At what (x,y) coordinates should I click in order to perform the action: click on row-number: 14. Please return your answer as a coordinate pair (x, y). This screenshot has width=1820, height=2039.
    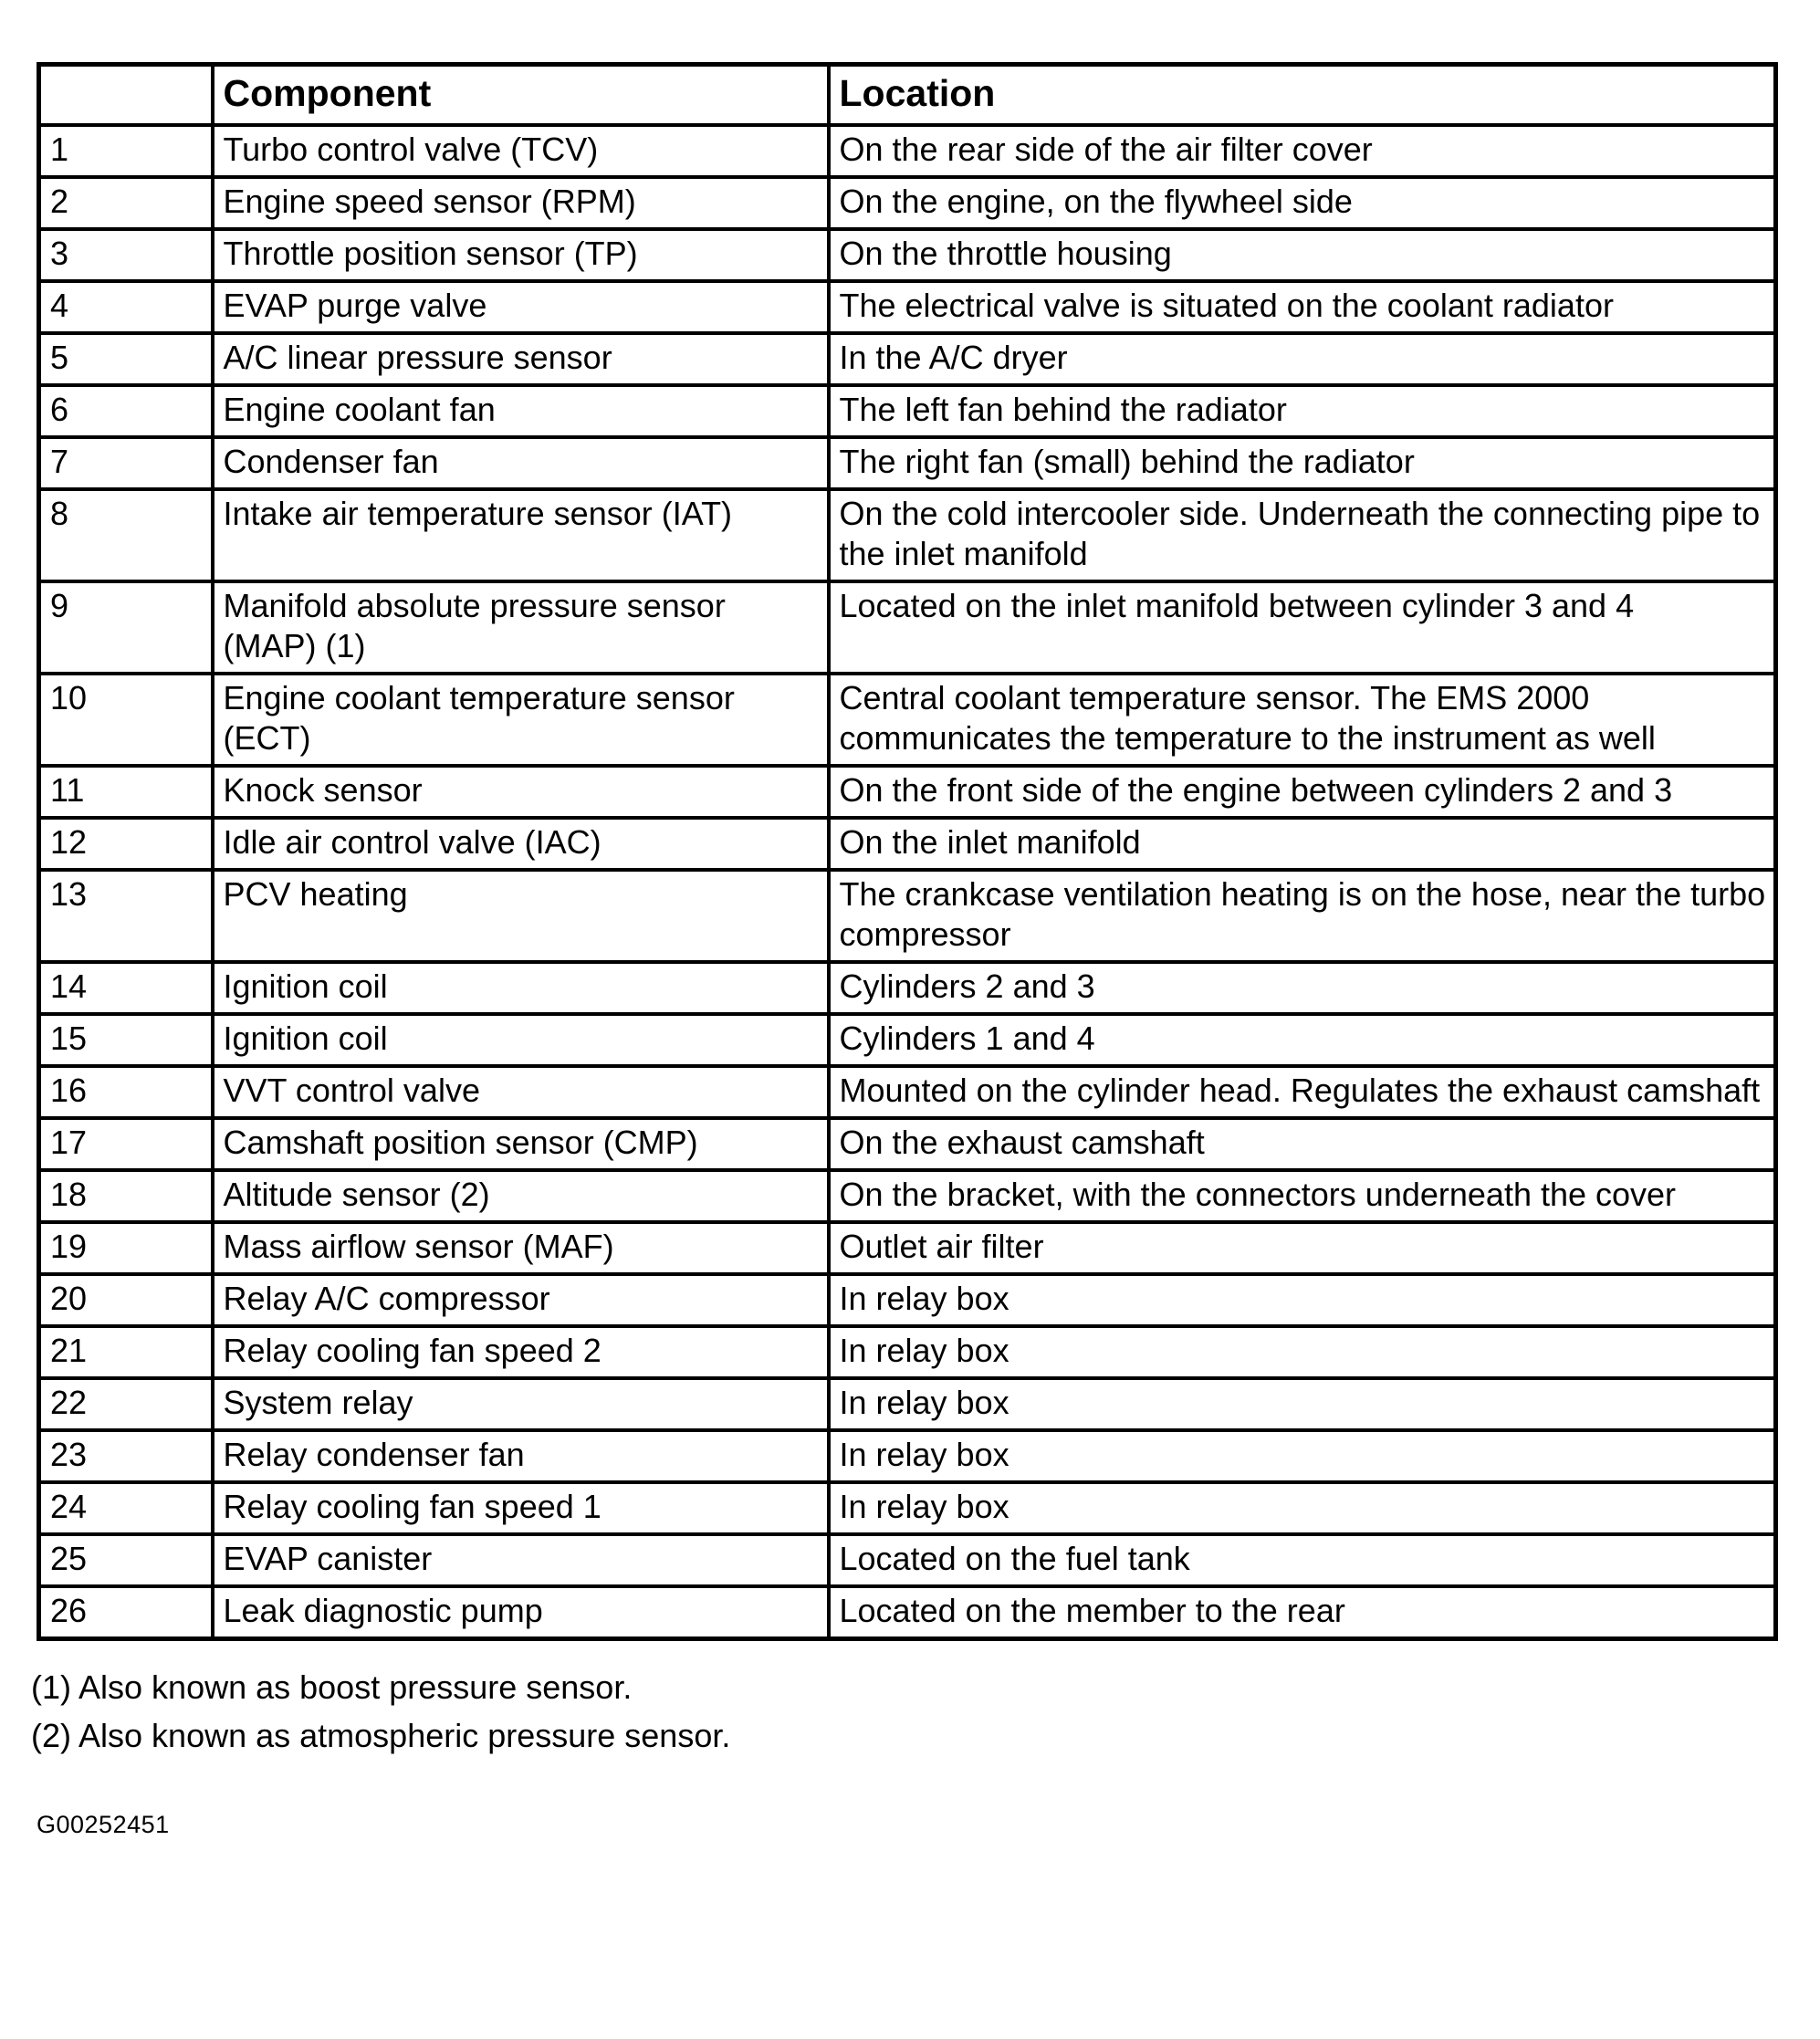
    Looking at the image, I should click on (126, 988).